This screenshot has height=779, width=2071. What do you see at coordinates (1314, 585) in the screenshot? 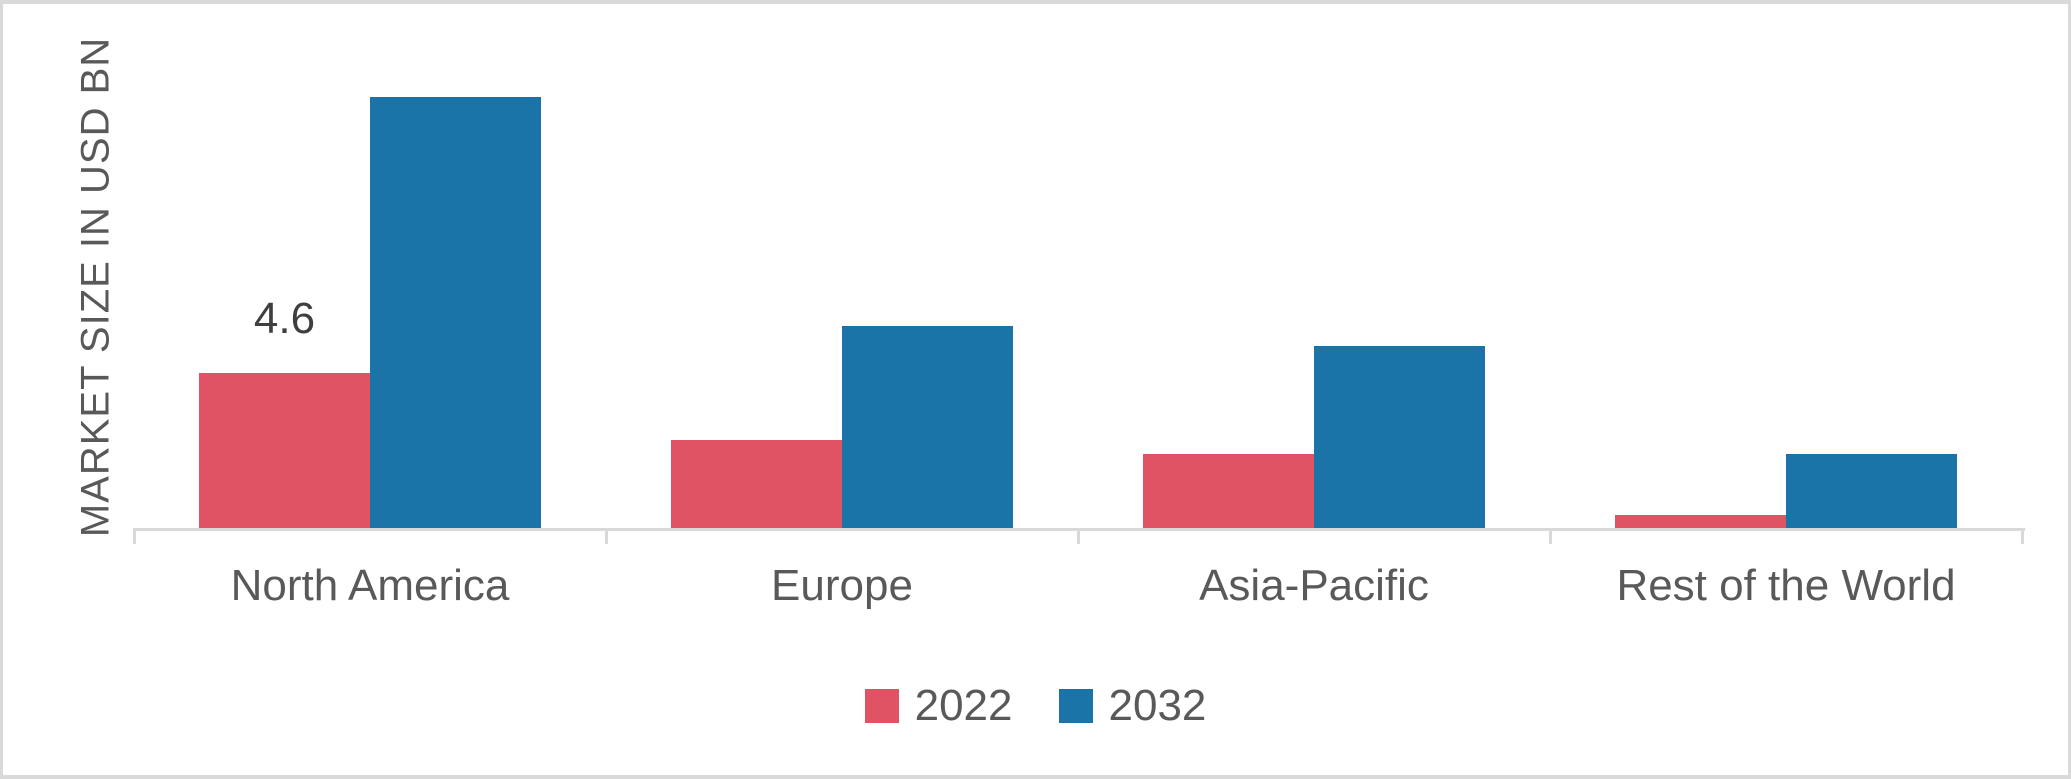
I see `category-label: Asia-Pacific` at bounding box center [1314, 585].